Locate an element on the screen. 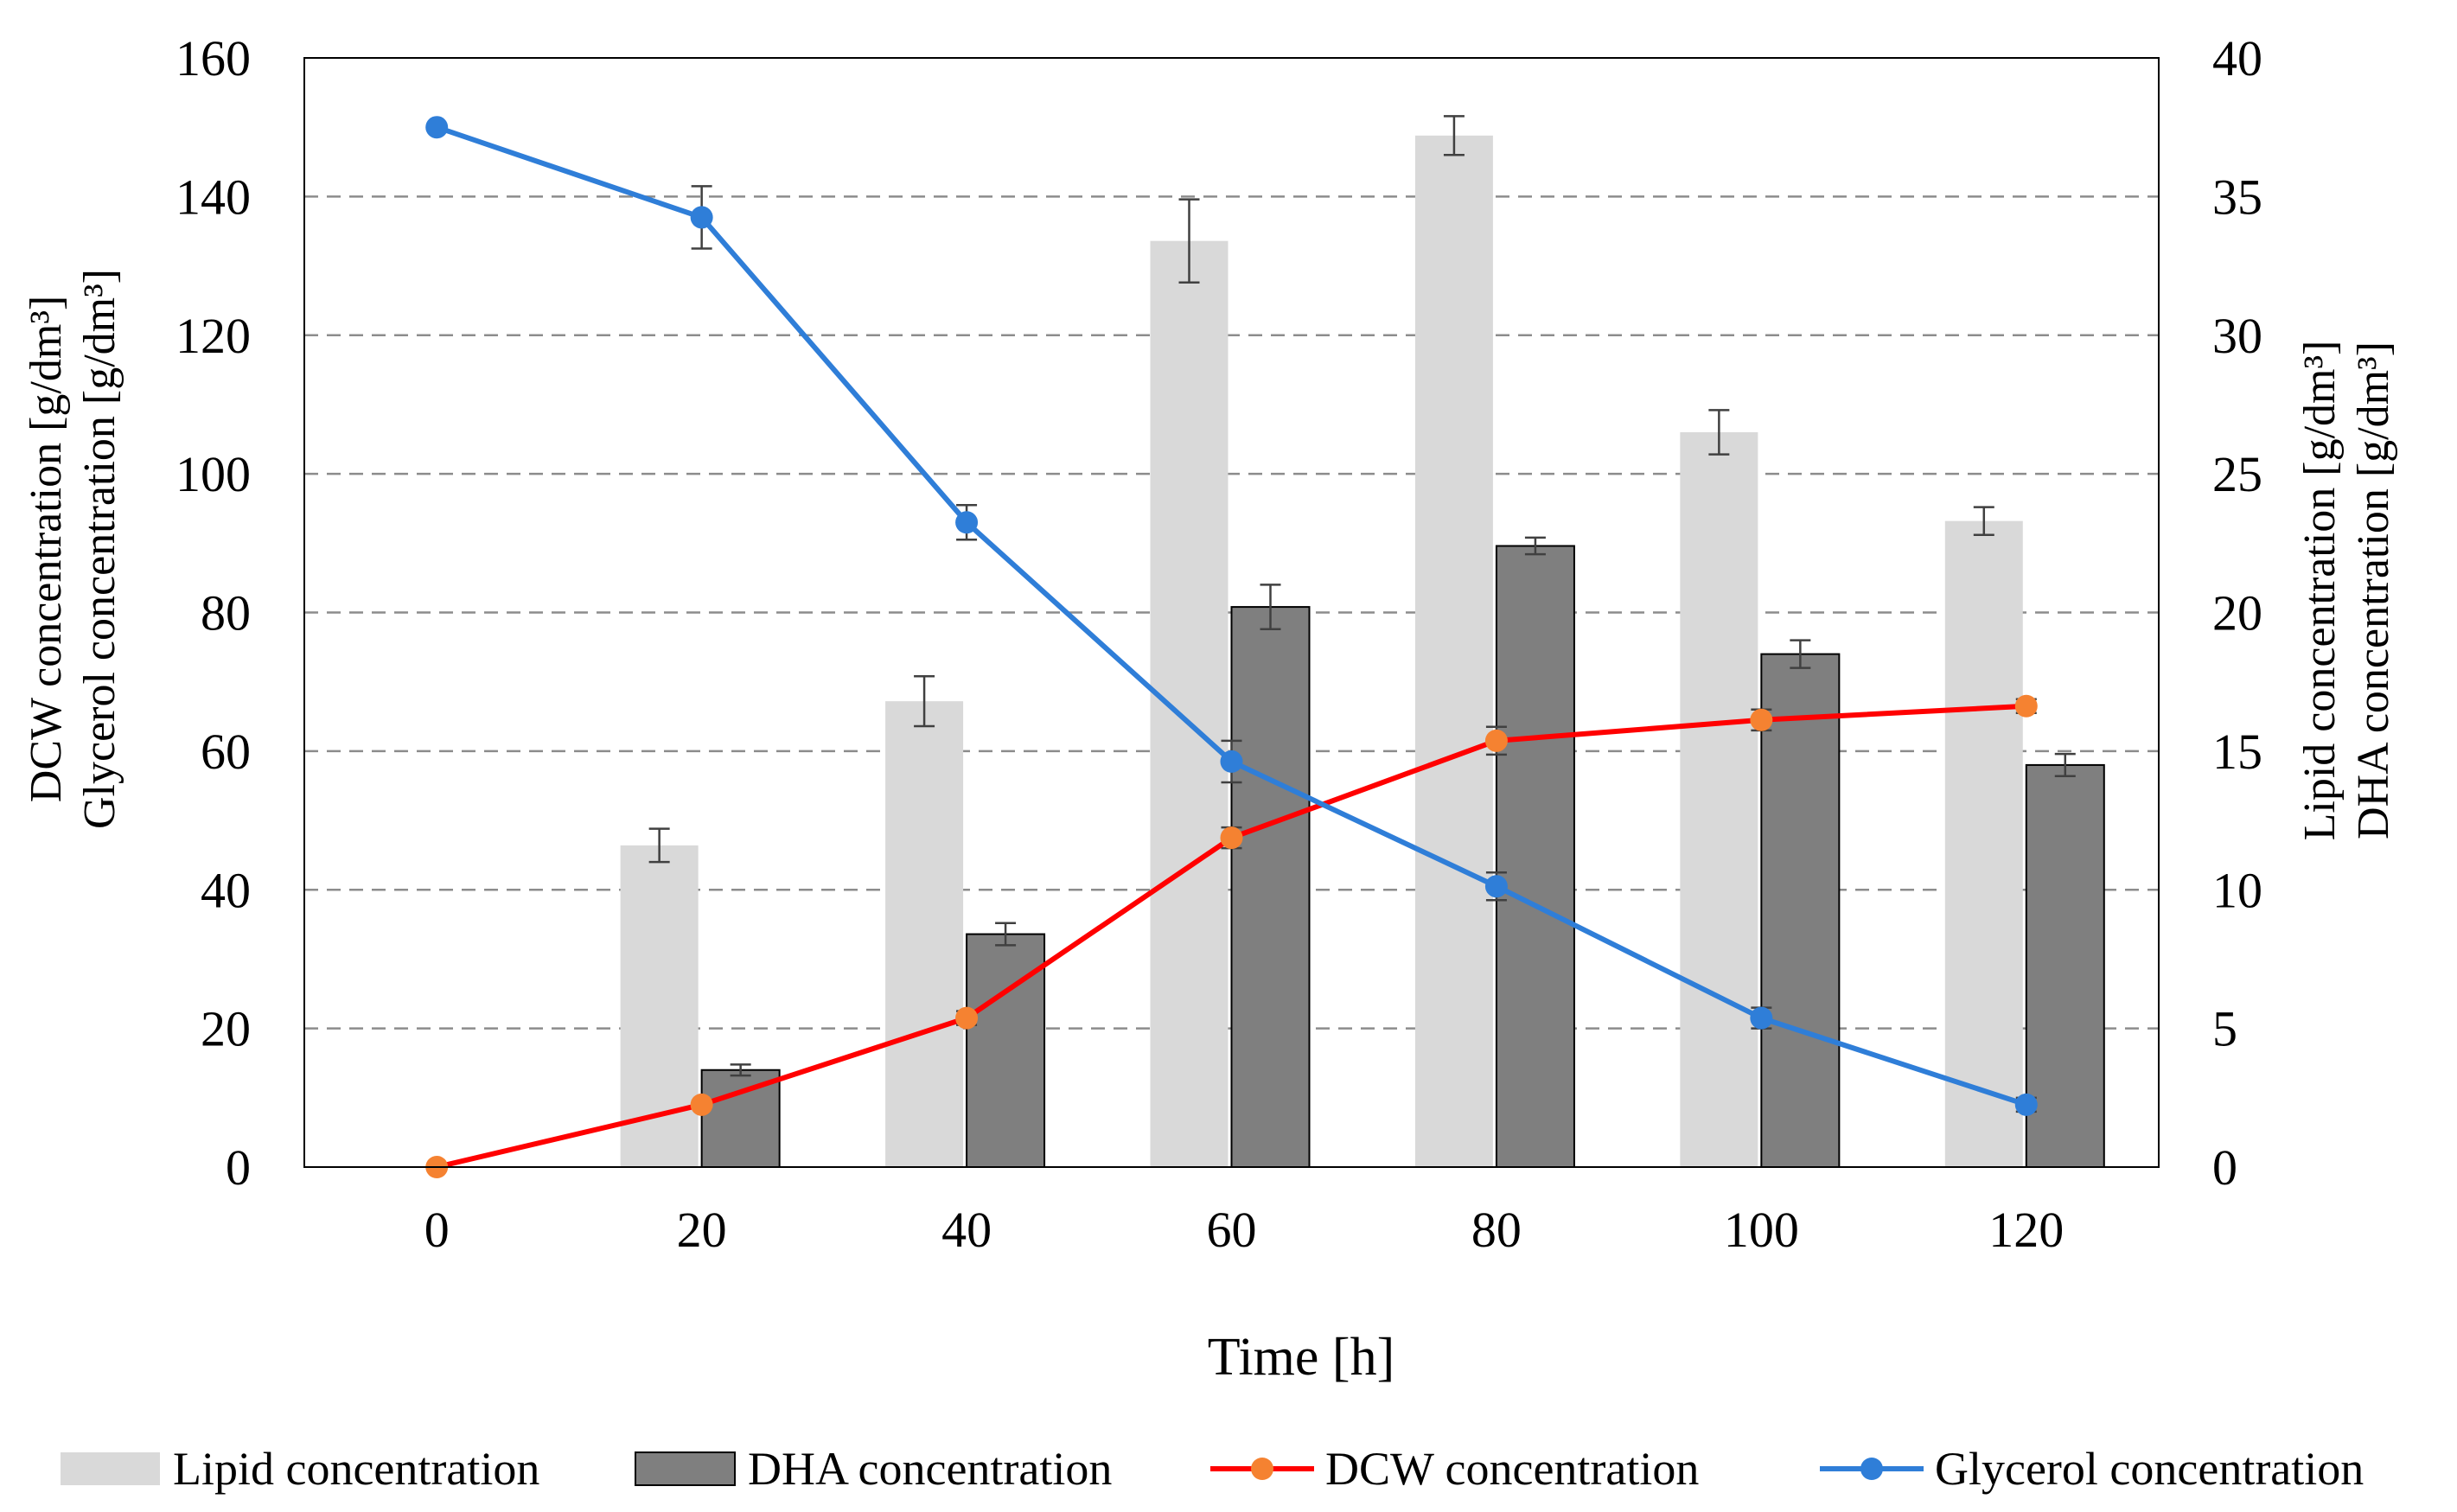 This screenshot has height=1512, width=2457. left-y-ticks: 0 20 40 60 80 100 120 140 160 is located at coordinates (213, 613).